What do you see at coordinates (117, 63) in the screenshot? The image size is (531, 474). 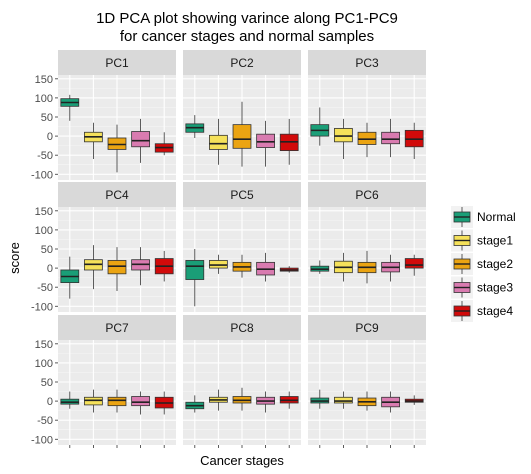 I see `facet-label: PC1` at bounding box center [117, 63].